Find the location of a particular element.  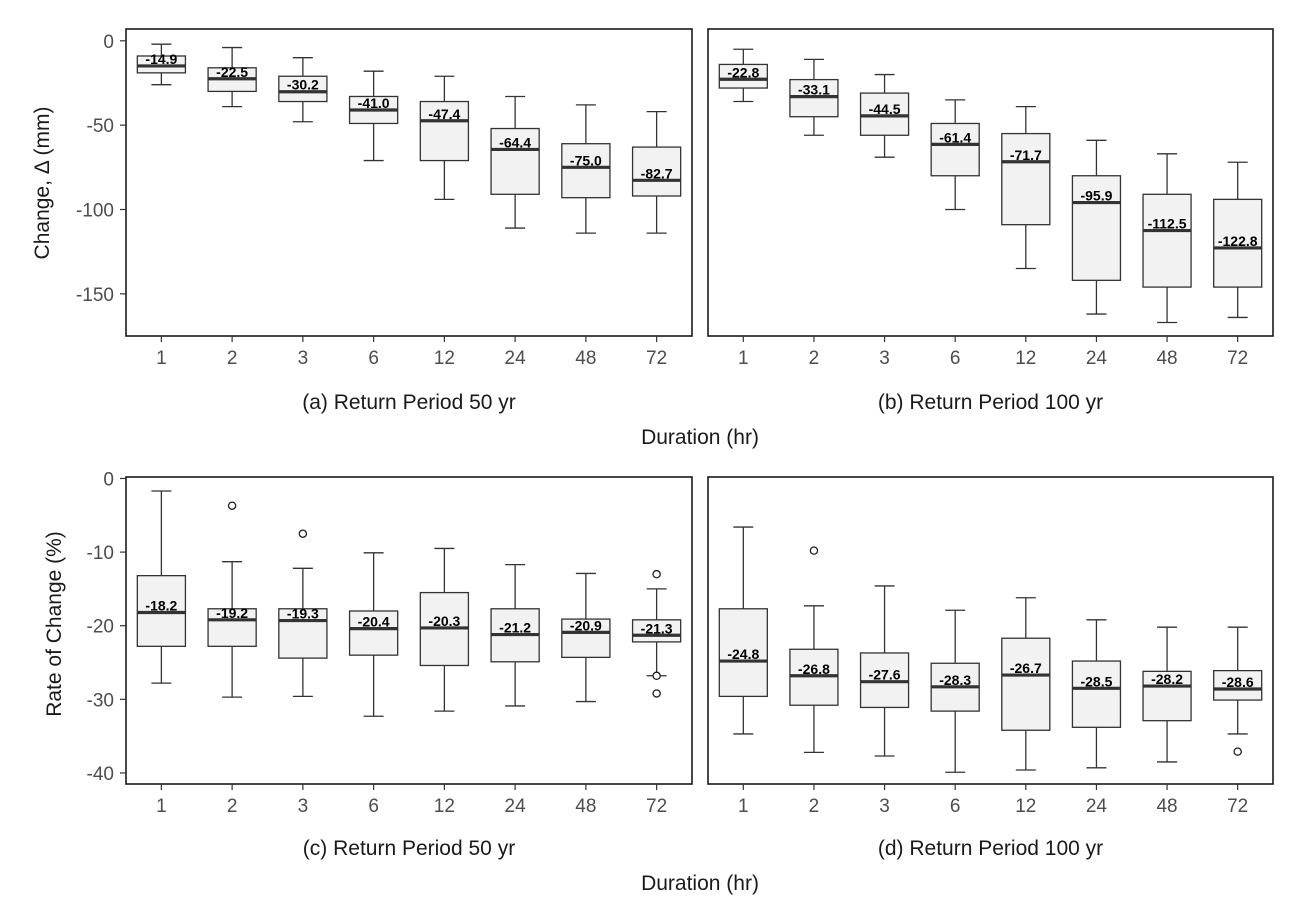

median-label: -61.4 is located at coordinates (955, 137).